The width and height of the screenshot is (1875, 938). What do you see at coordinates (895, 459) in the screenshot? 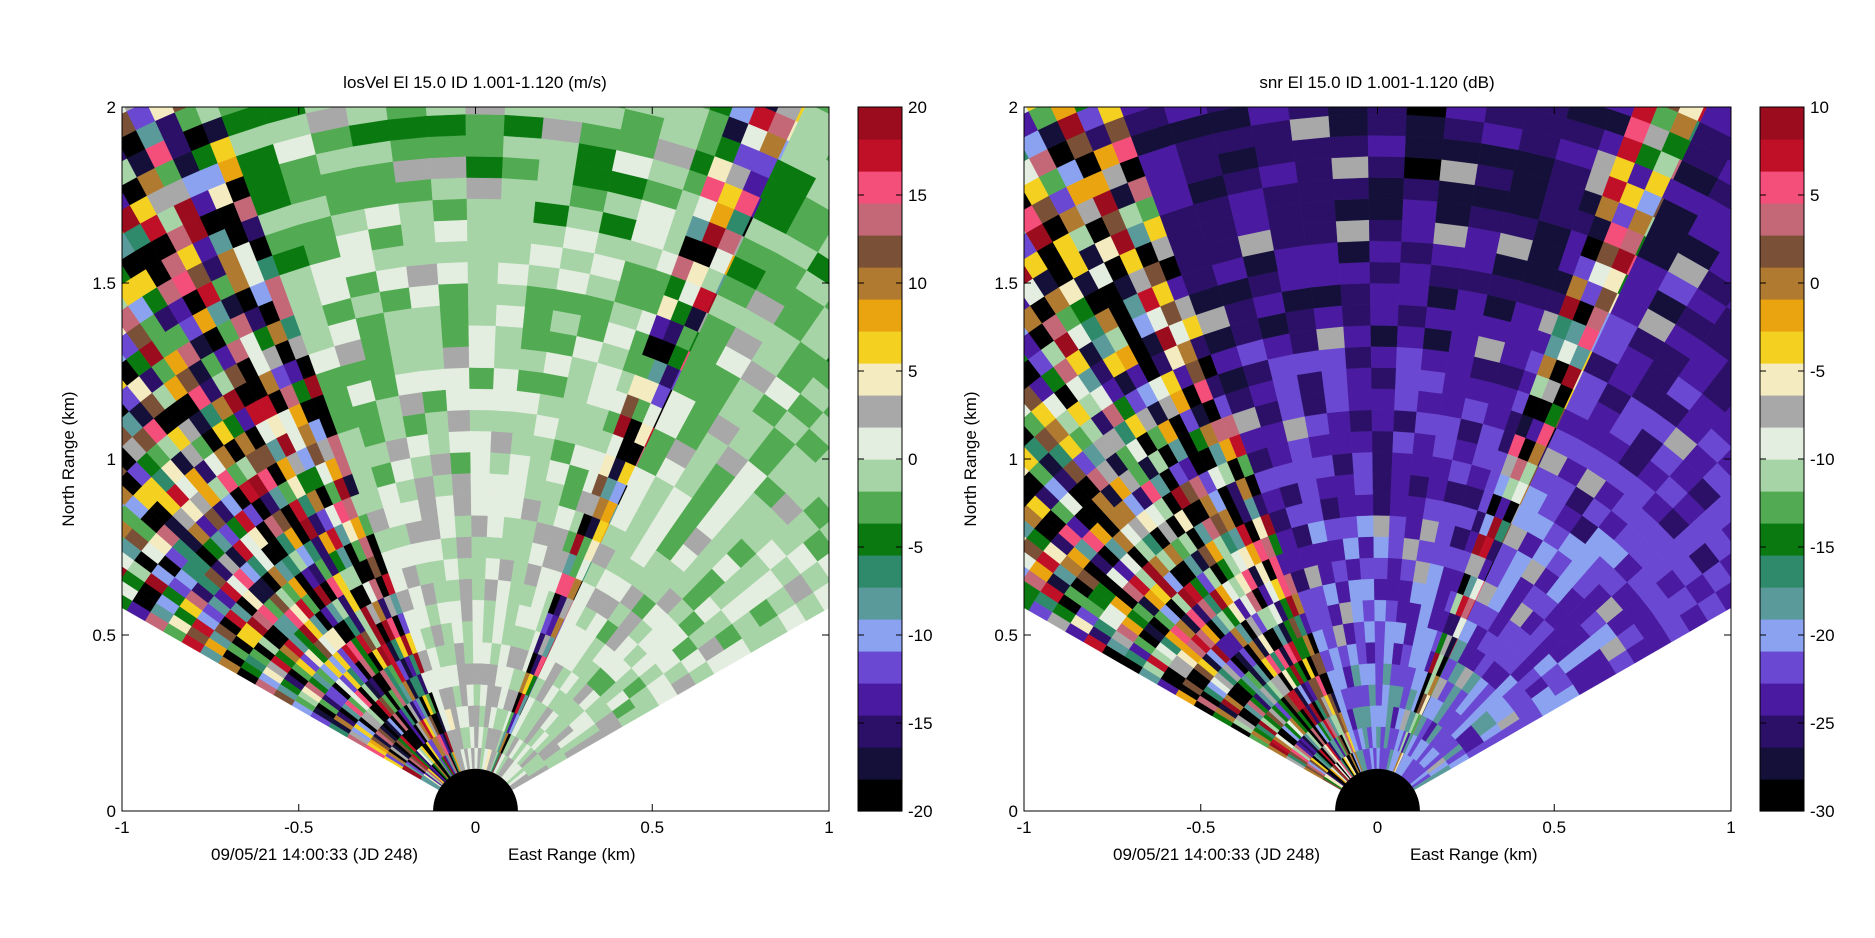
I see `losvel-colorbar-ticks: -20 -15 -10 -5 0 5 10 15 20` at bounding box center [895, 459].